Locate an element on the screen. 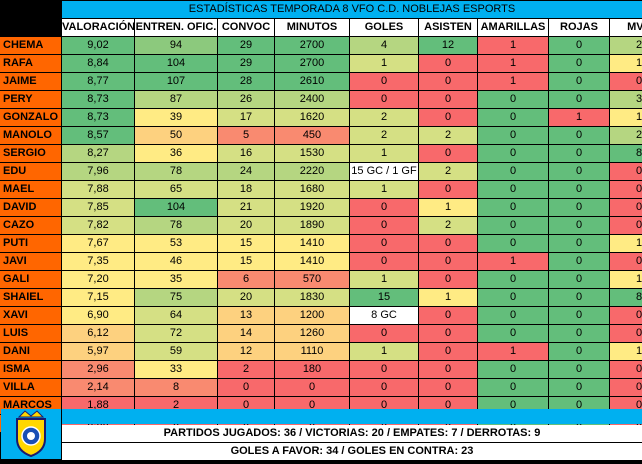 This screenshot has height=464, width=642. stat-cell: 1110 is located at coordinates (312, 351).